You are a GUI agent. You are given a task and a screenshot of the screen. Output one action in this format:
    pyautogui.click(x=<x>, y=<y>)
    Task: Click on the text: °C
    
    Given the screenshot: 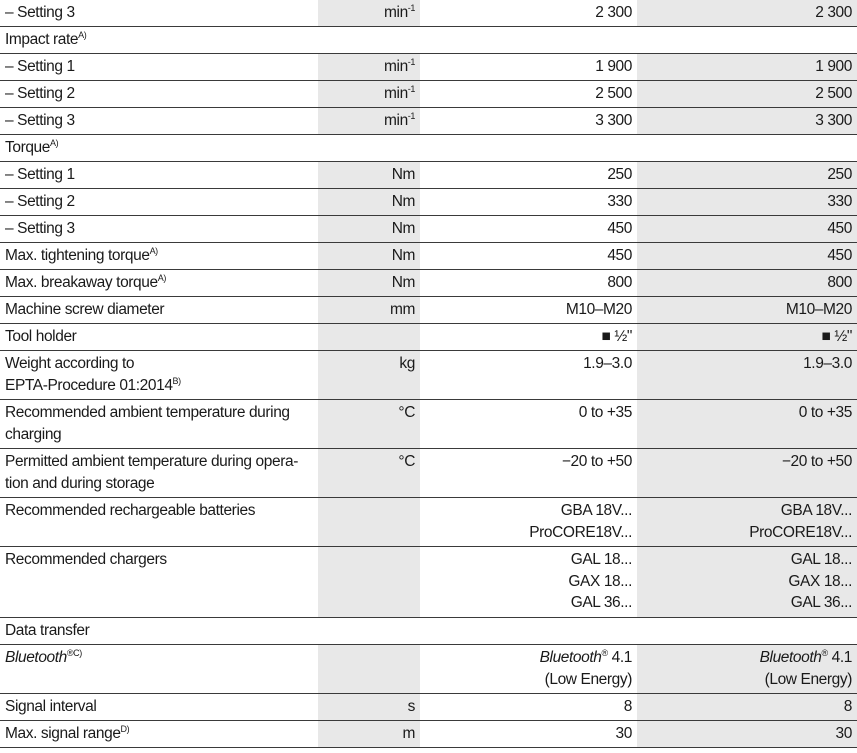 What is the action you would take?
    pyautogui.click(x=406, y=412)
    